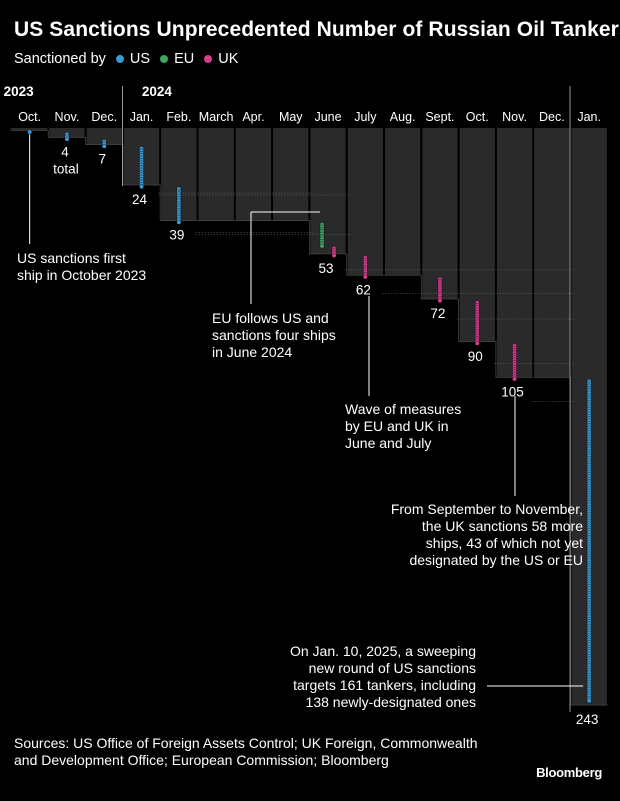 Image resolution: width=620 pixels, height=801 pixels. What do you see at coordinates (102, 159) in the screenshot?
I see `total-label-2: 7` at bounding box center [102, 159].